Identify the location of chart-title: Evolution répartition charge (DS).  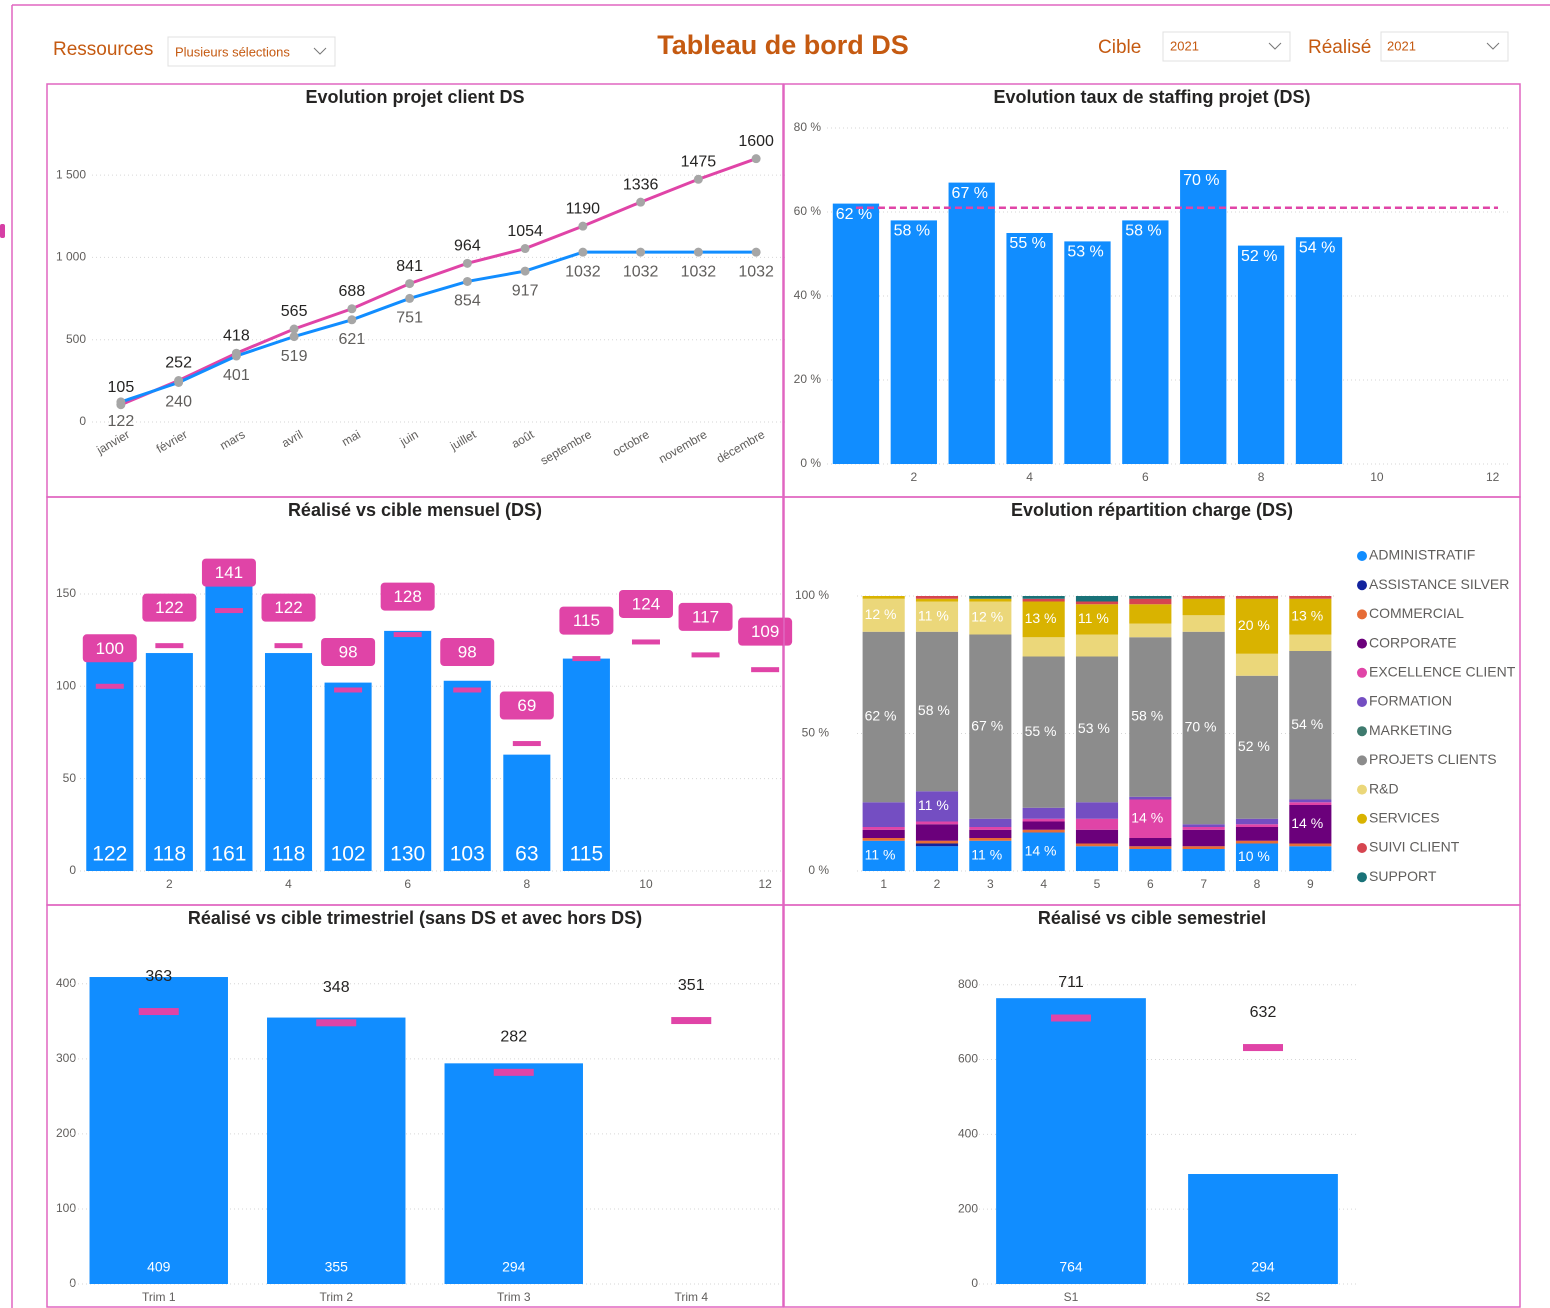
(1152, 510).